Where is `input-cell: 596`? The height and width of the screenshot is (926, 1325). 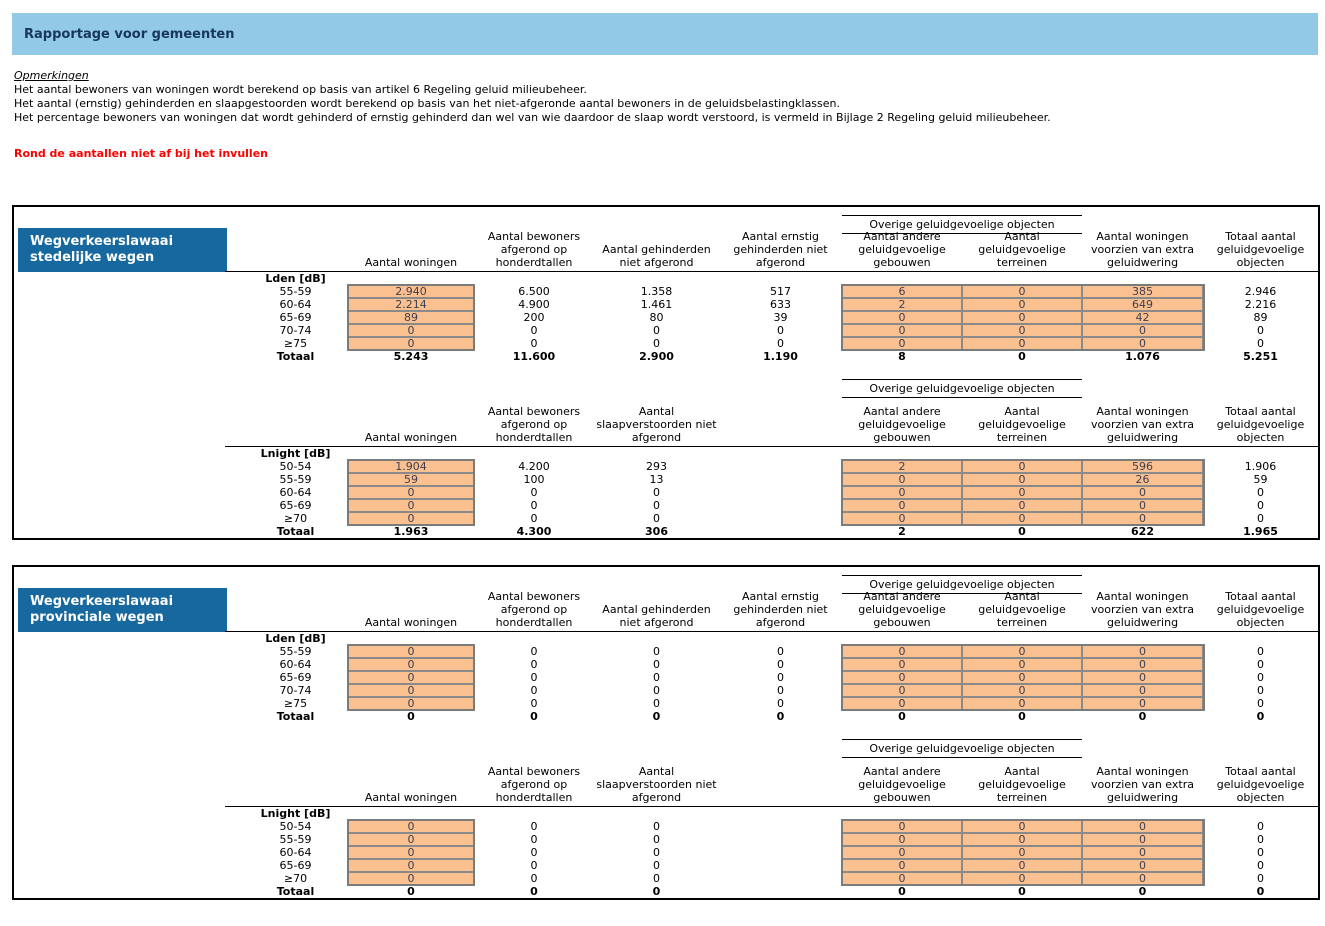
input-cell: 596 is located at coordinates (1142, 466).